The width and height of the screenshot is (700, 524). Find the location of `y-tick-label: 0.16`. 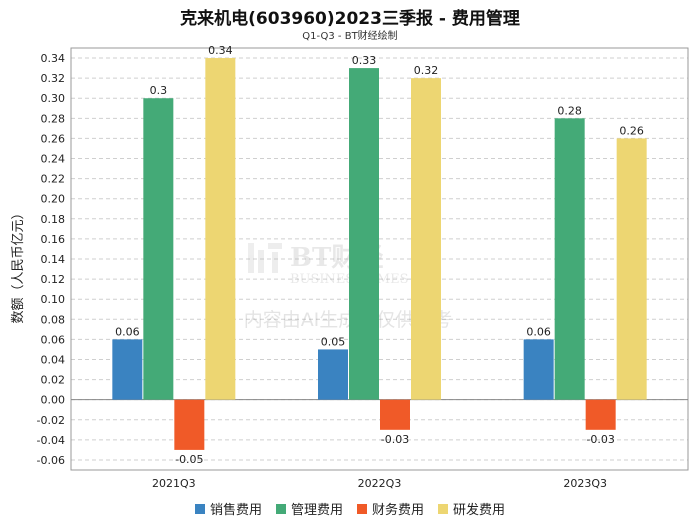

y-tick-label: 0.16 is located at coordinates (53, 239).